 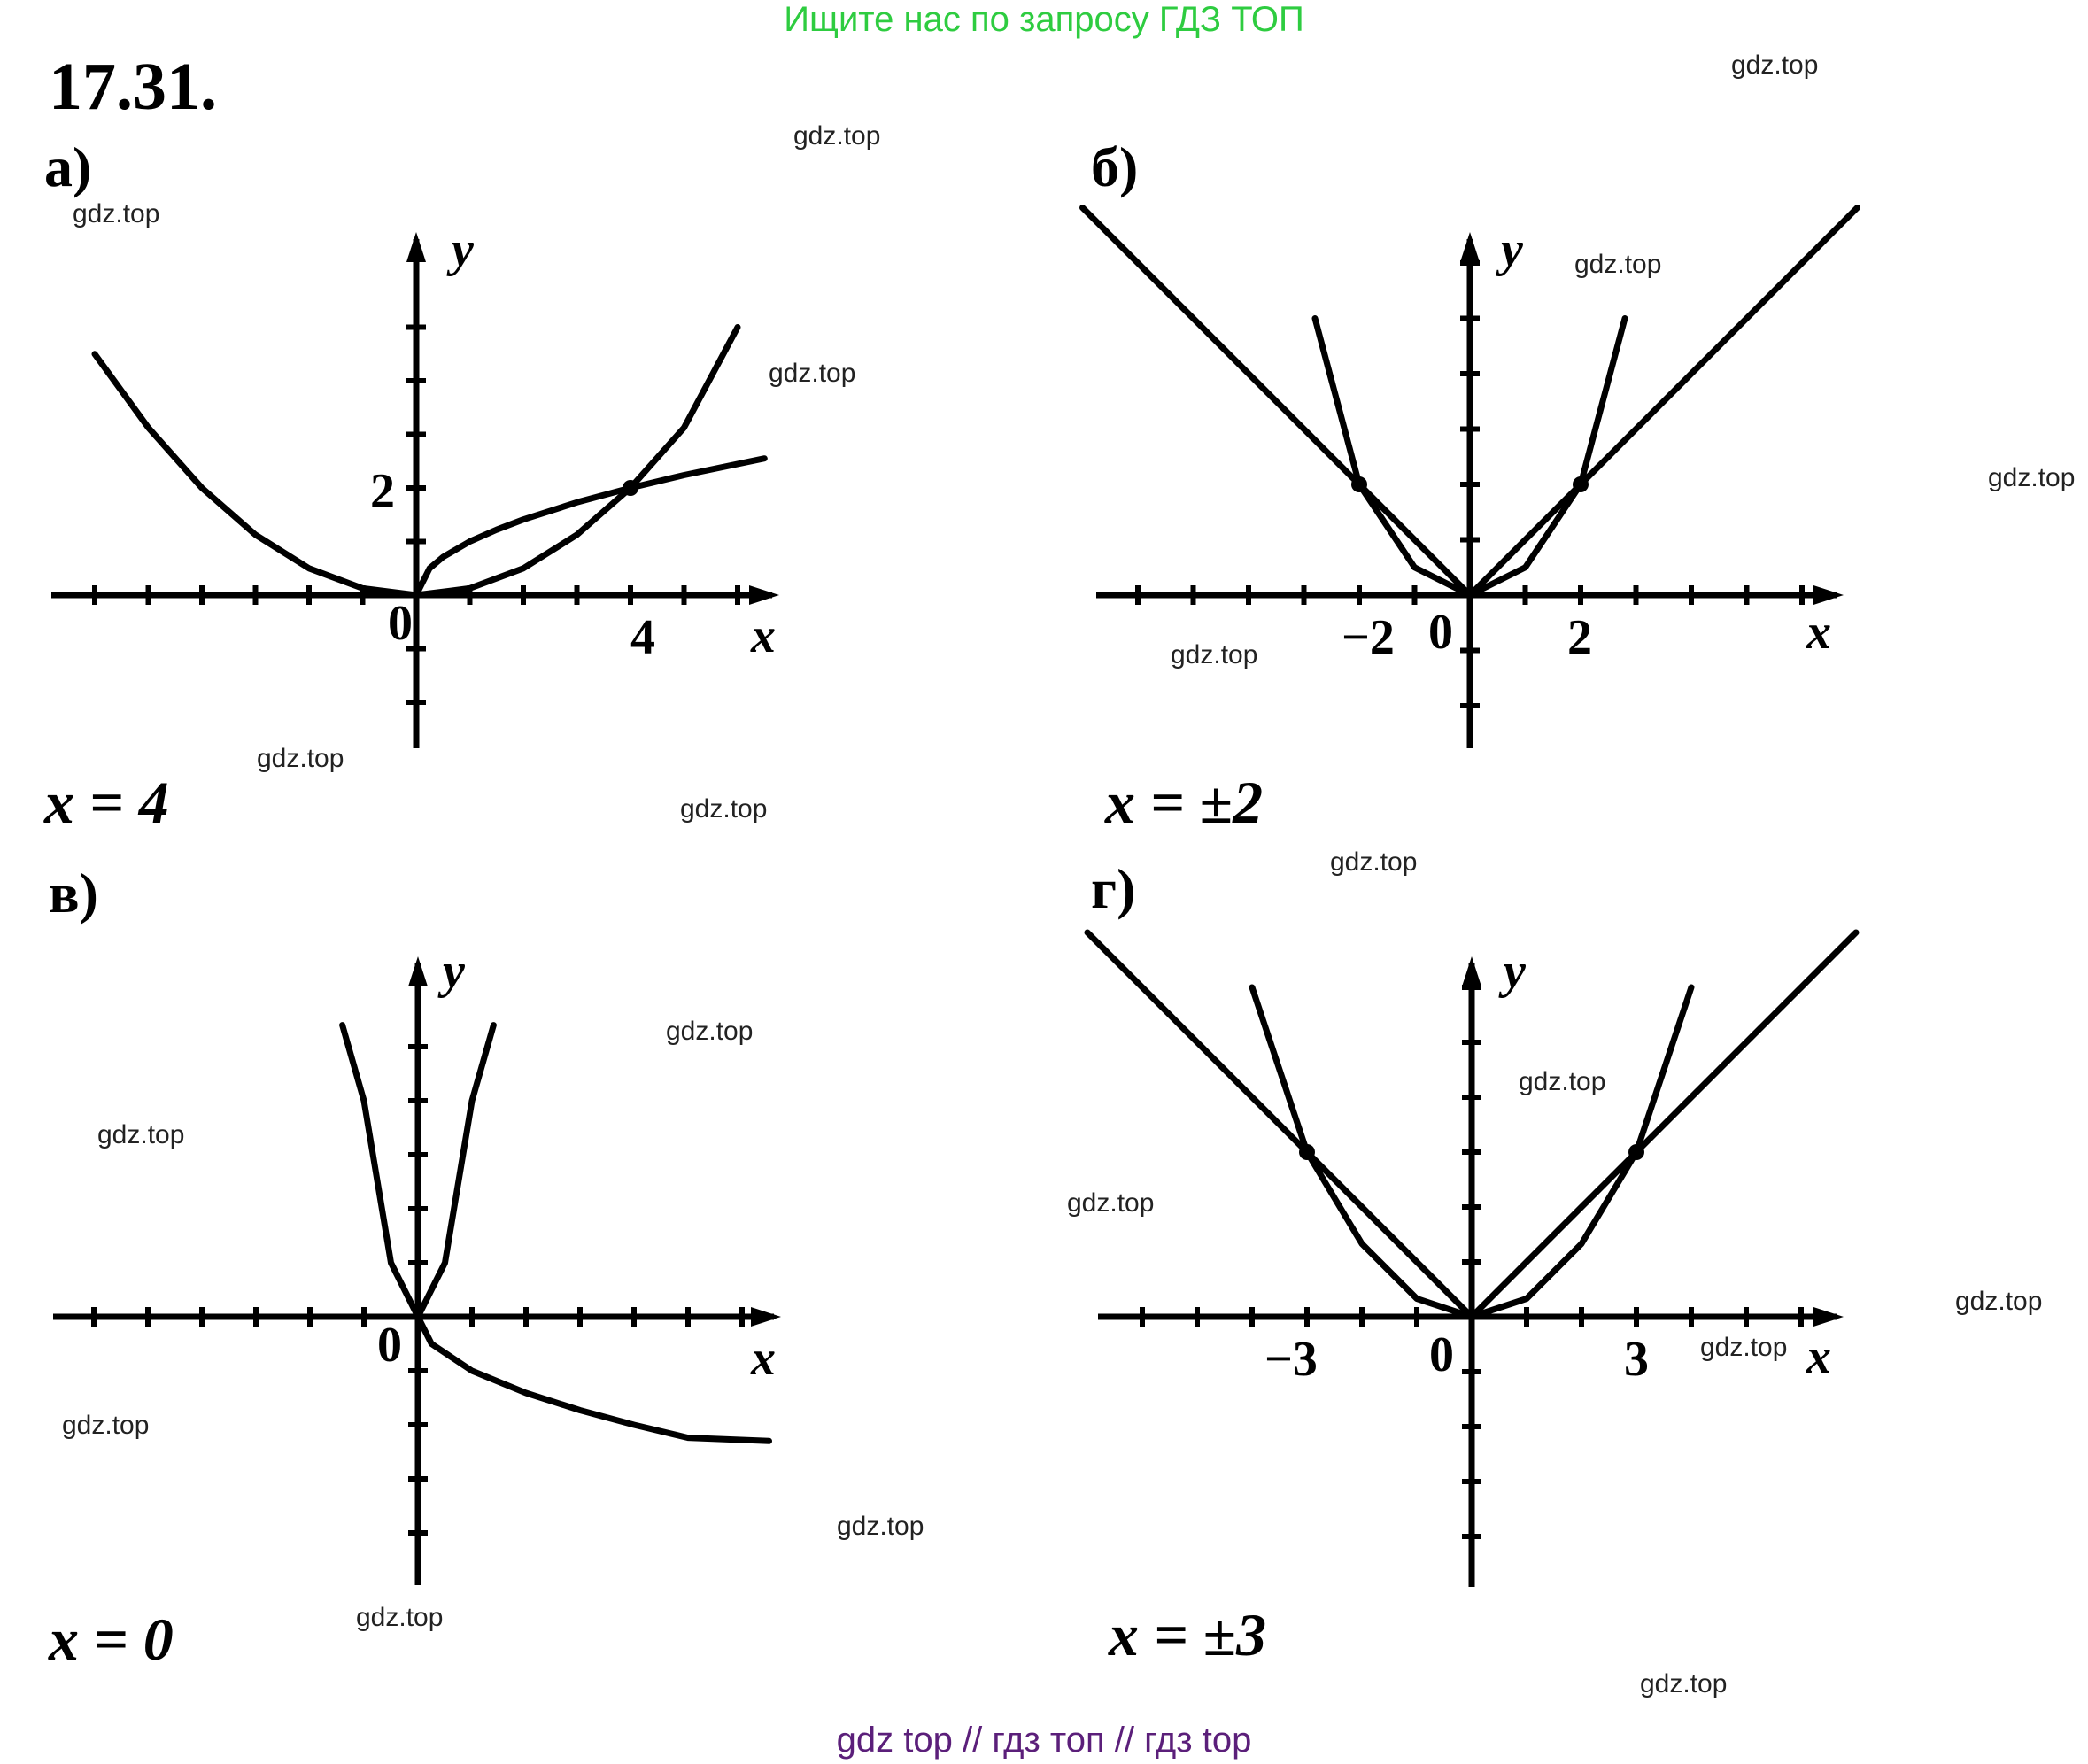 I want to click on problem-number: 17.31., so click(x=133, y=87).